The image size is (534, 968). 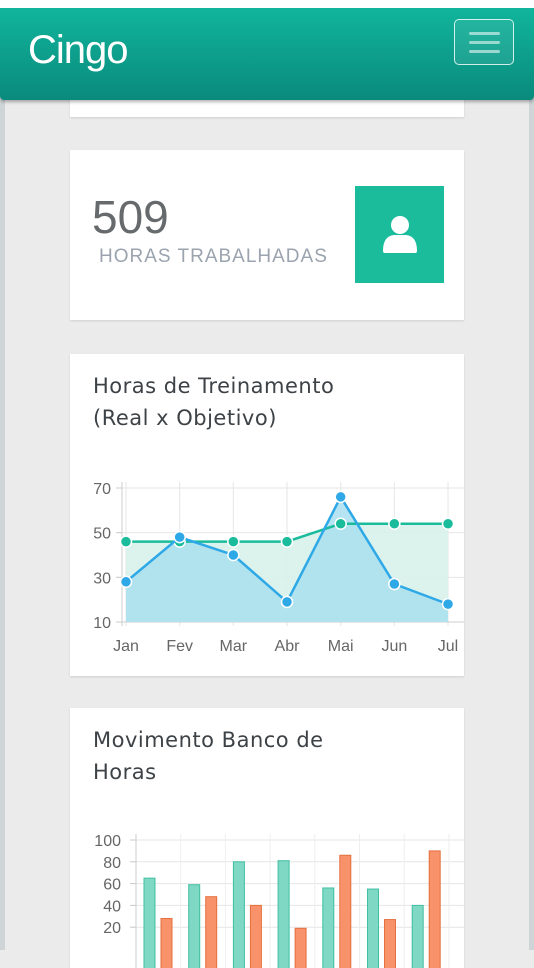 I want to click on status-strip, so click(x=267, y=4).